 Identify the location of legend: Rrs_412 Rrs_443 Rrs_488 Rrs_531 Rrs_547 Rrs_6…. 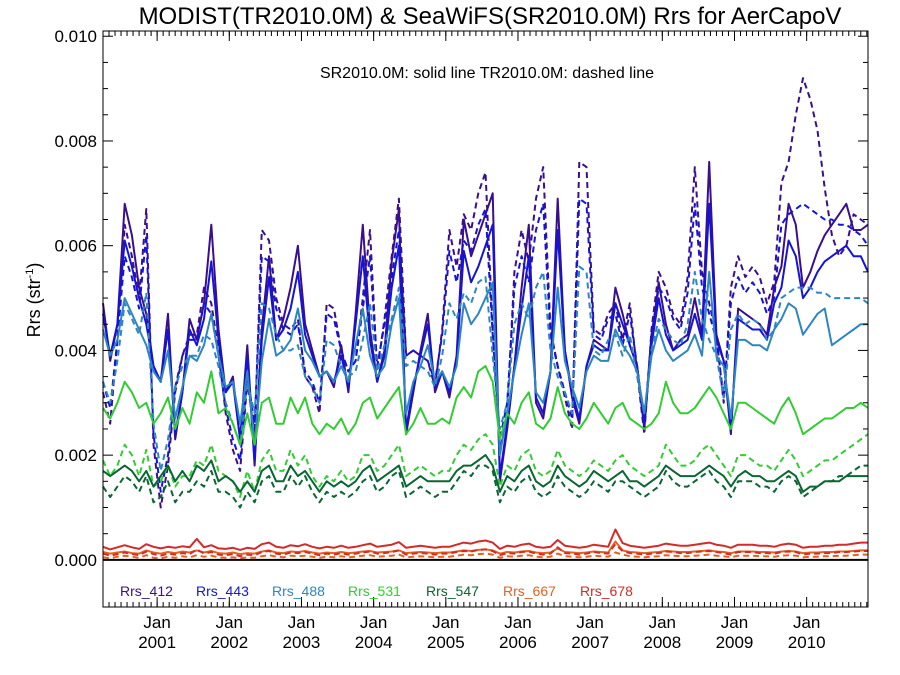
(376, 591).